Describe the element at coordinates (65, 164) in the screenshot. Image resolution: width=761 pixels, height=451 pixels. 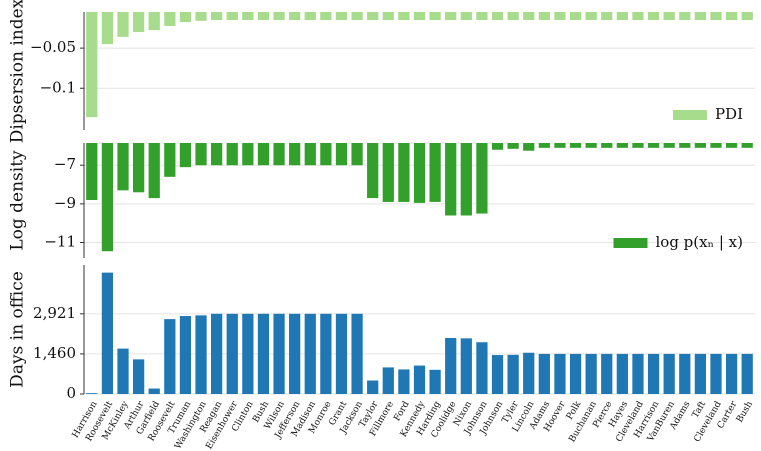
I see `y-tick-label: −7` at that location.